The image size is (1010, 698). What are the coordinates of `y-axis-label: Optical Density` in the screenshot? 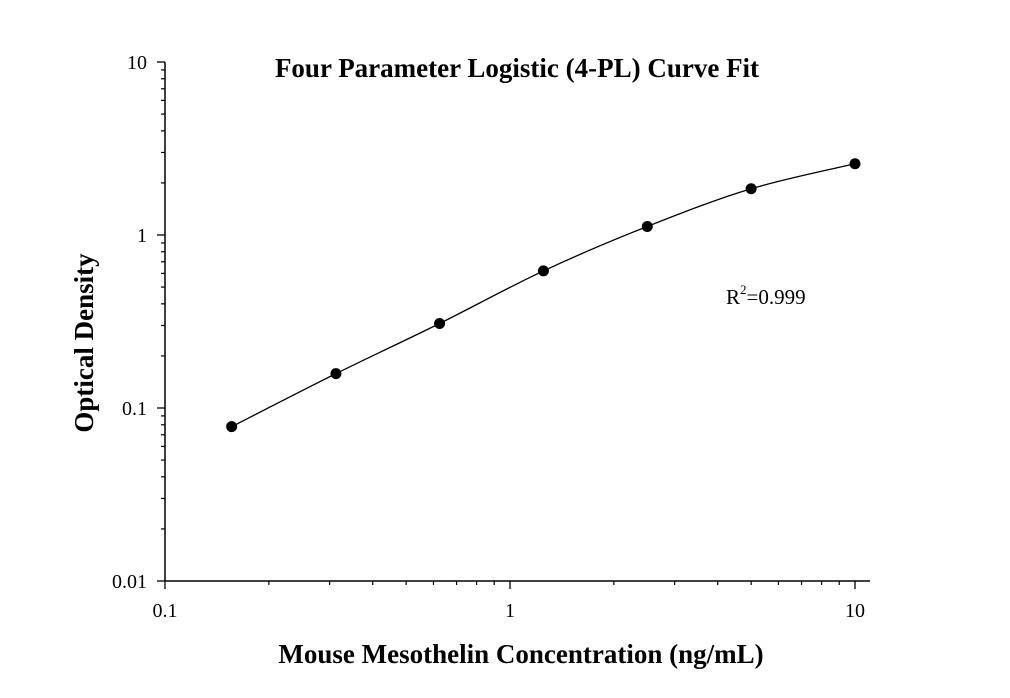 It's located at (84, 343).